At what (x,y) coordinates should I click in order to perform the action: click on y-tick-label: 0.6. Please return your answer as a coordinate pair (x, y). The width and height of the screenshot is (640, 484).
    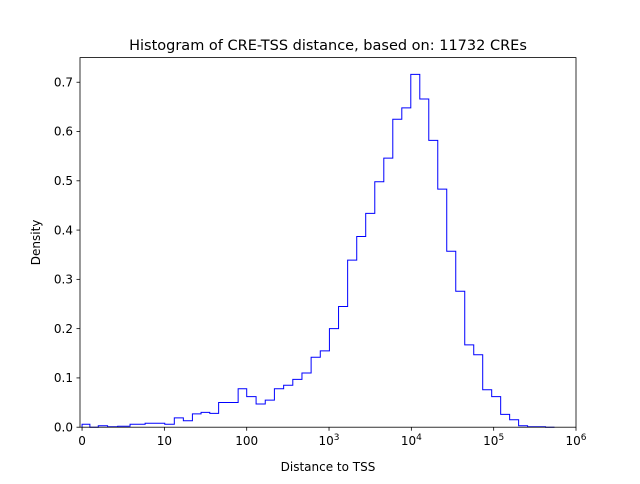
    Looking at the image, I should click on (63, 132).